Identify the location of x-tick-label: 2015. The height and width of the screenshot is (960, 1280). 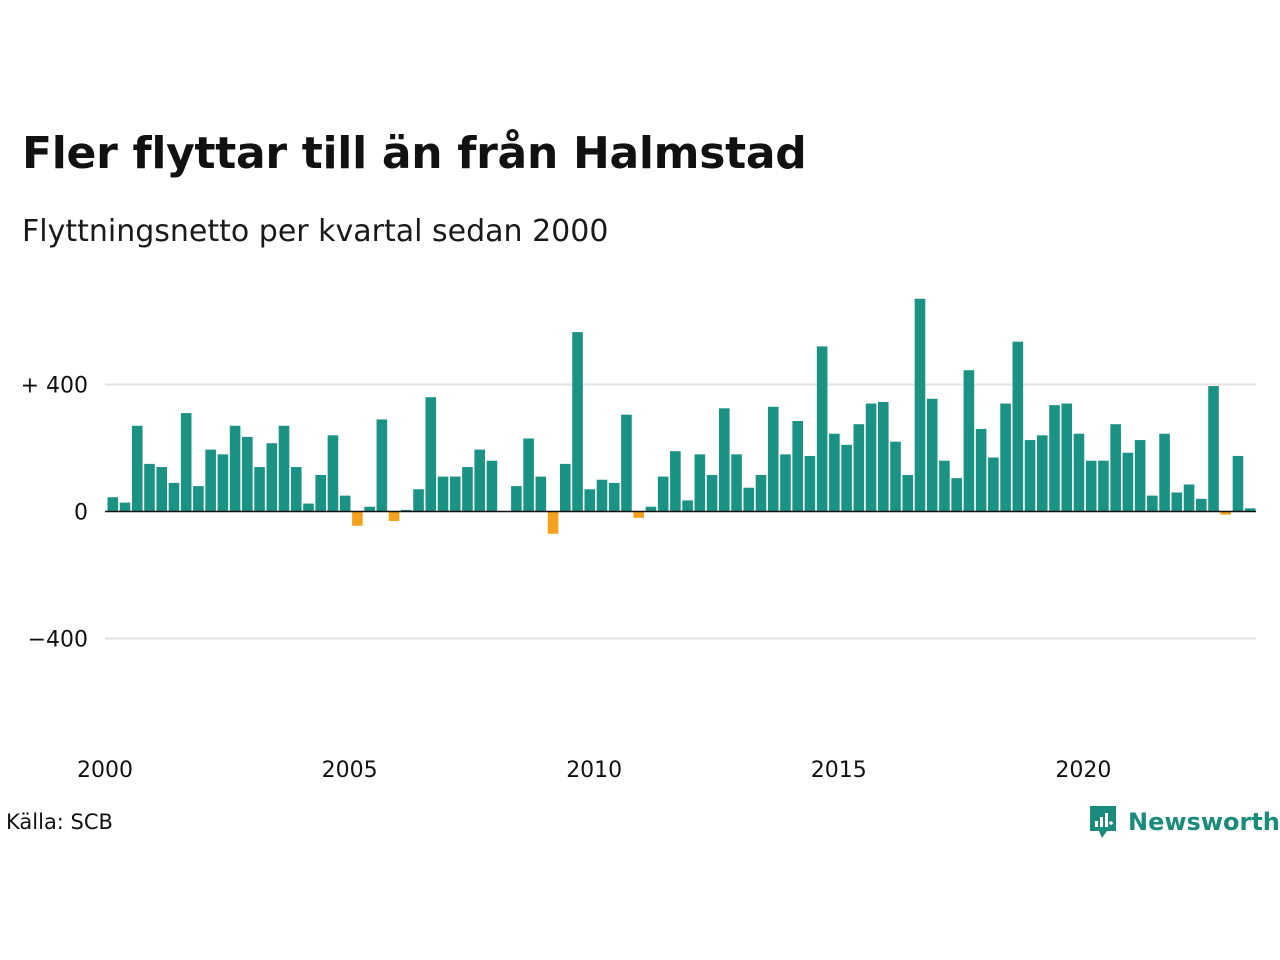
(839, 770).